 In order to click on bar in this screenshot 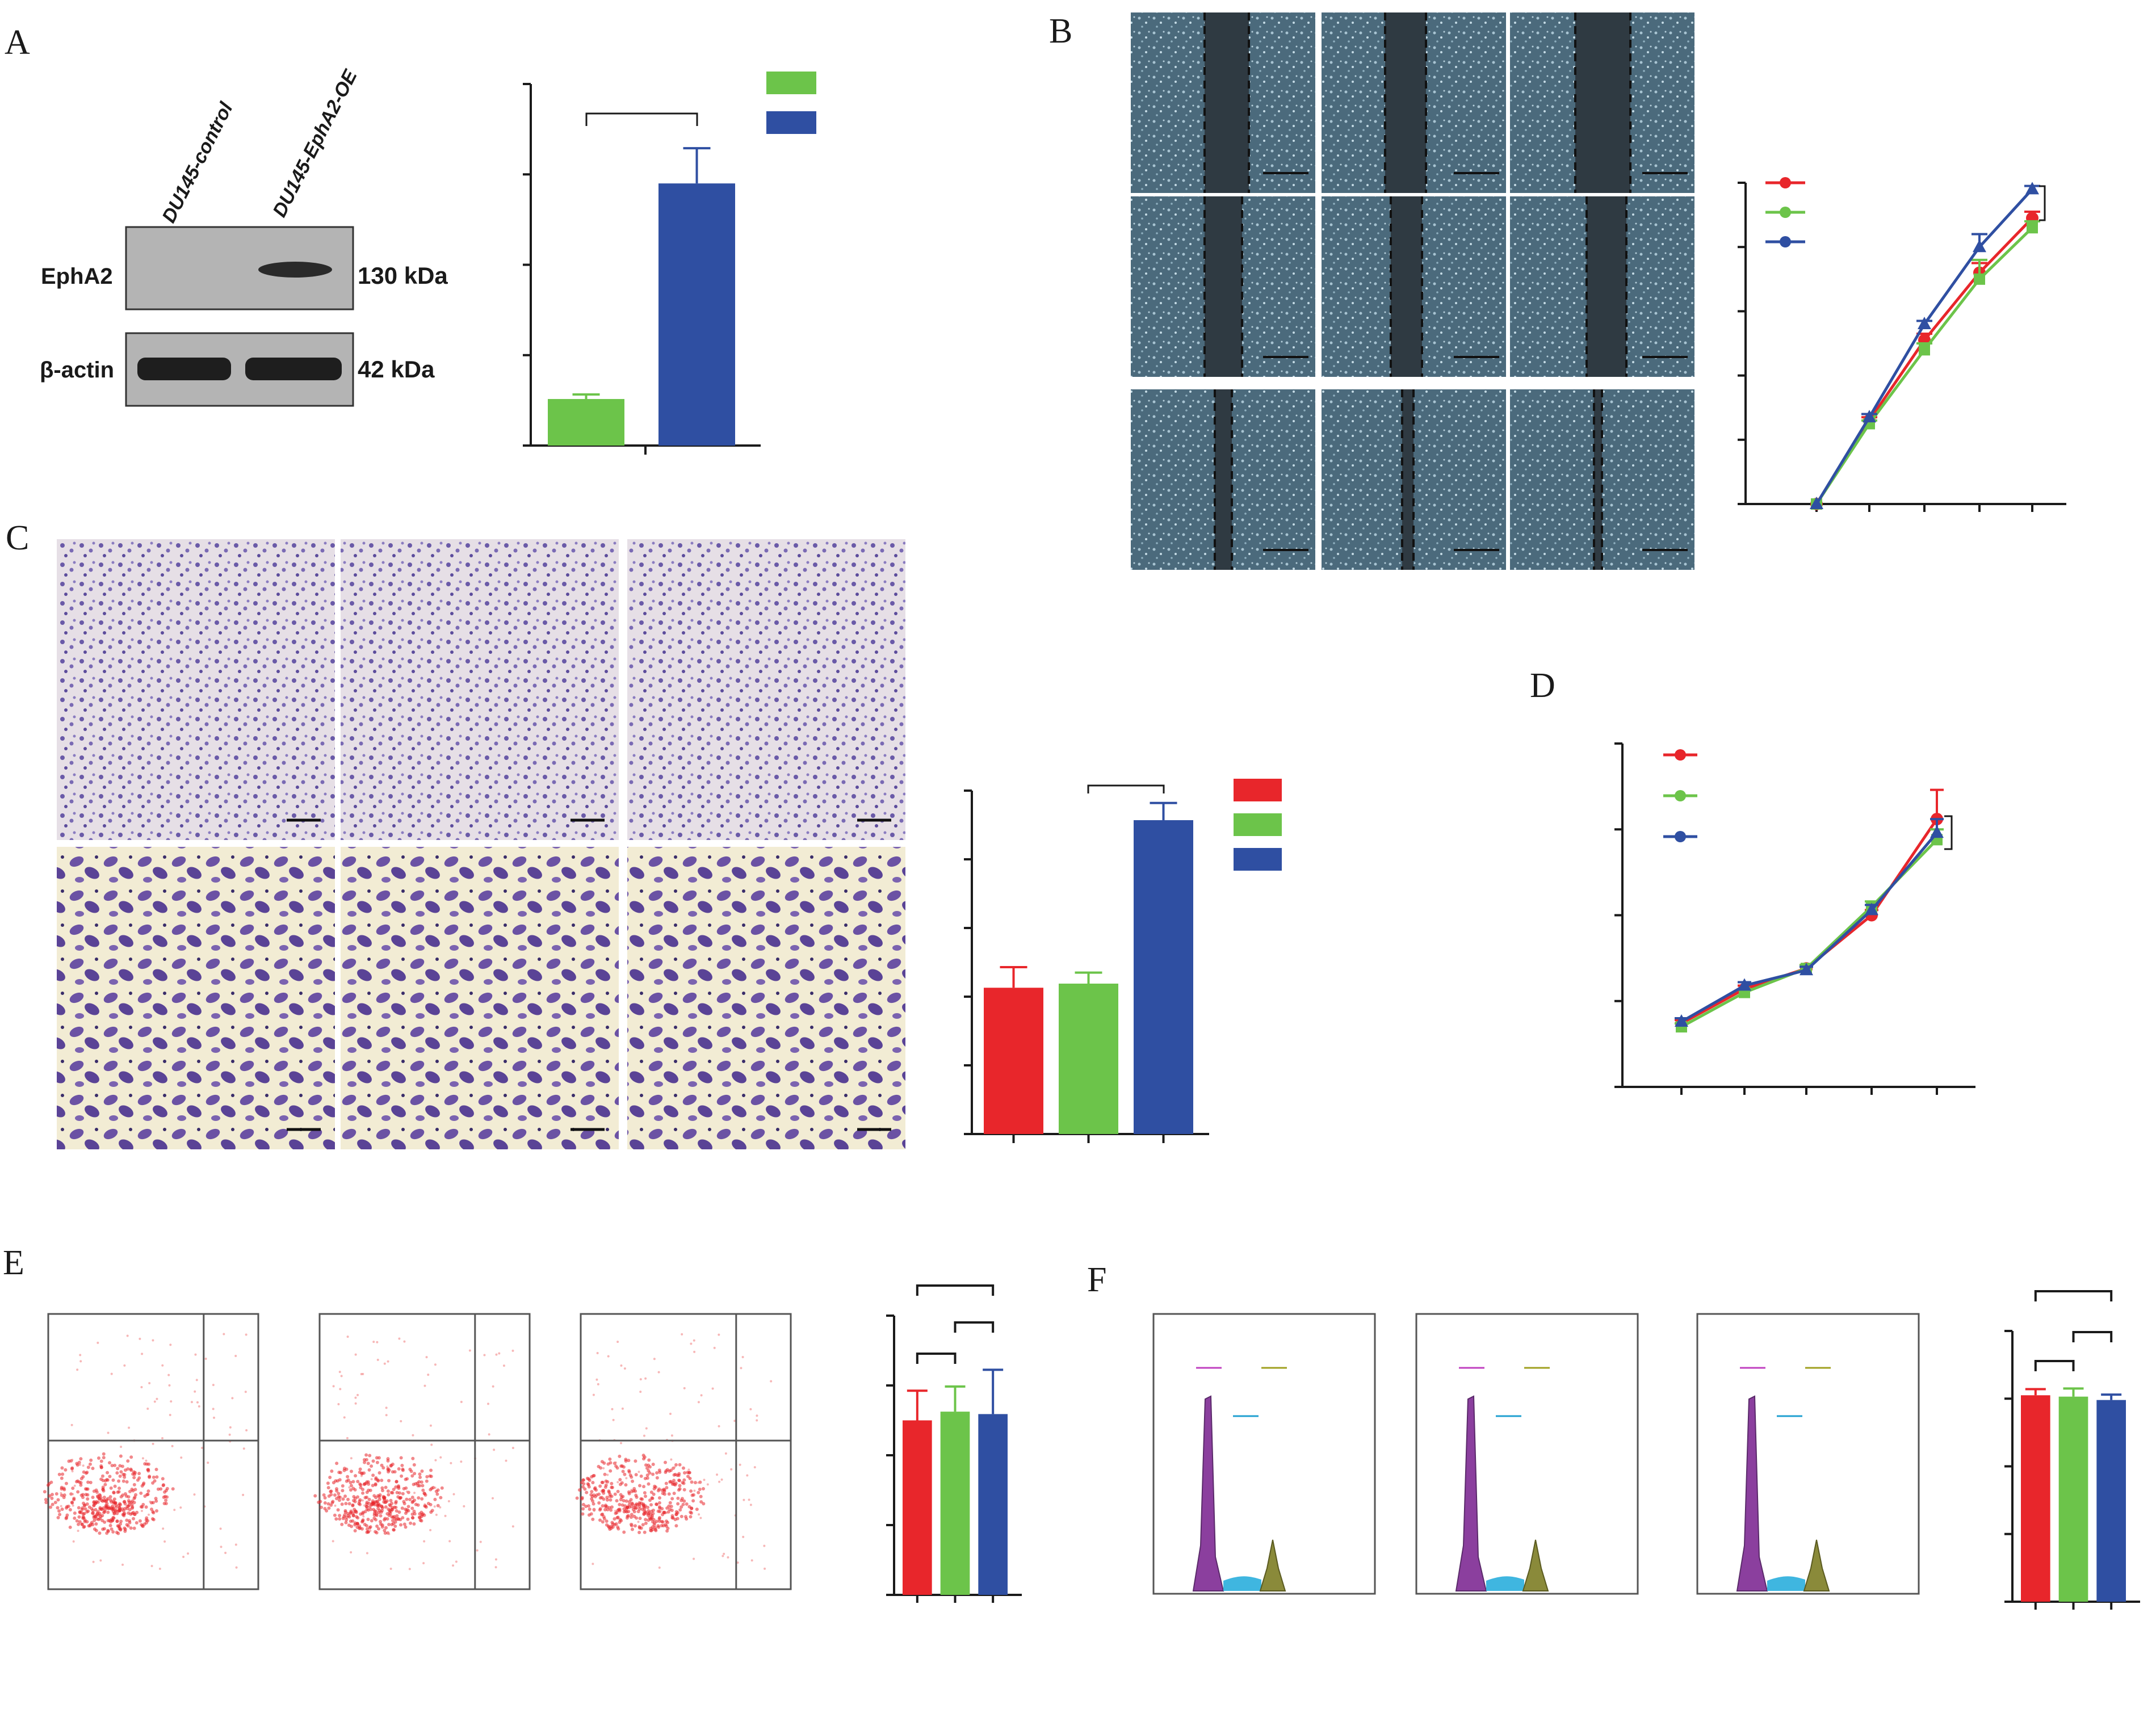, I will do `click(993, 1505)`.